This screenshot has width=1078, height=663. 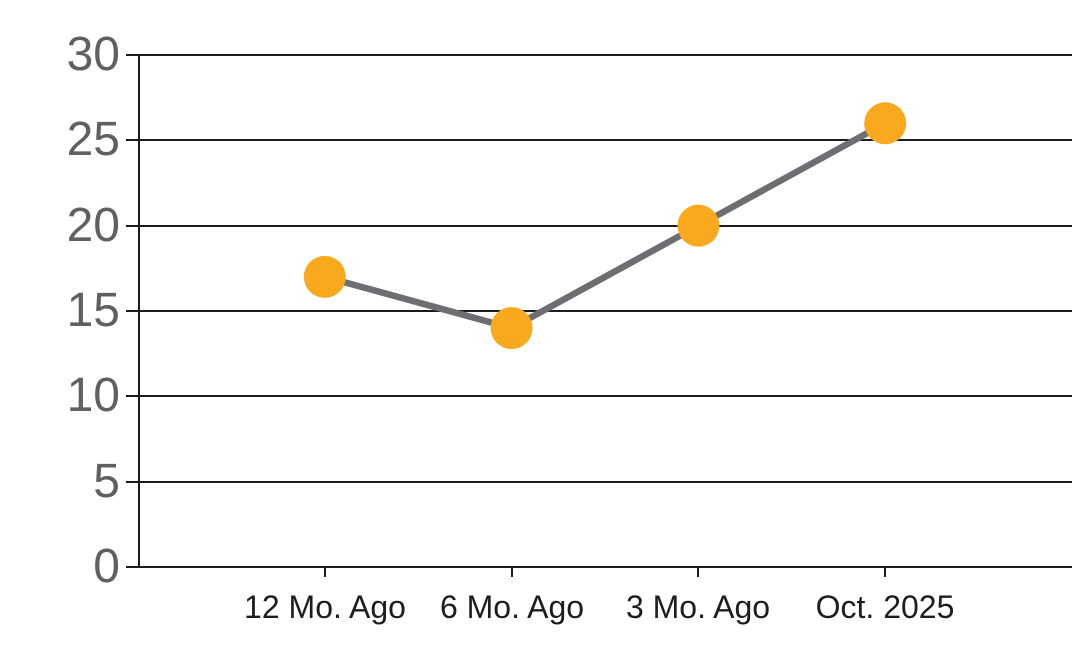 What do you see at coordinates (885, 607) in the screenshot?
I see `x-axis-label: Oct. 2025` at bounding box center [885, 607].